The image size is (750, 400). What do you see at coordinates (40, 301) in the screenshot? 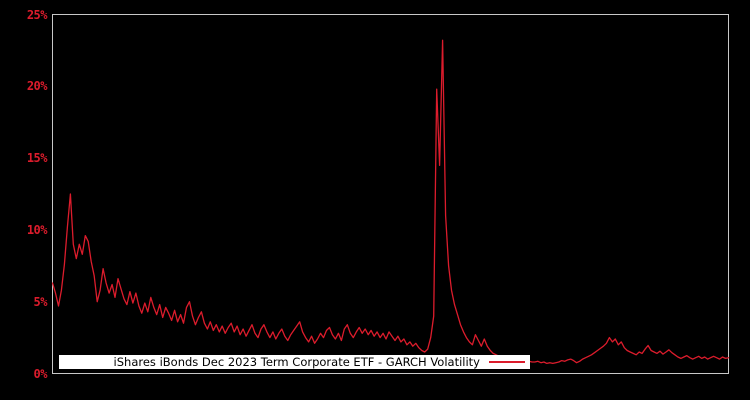
I see `y-tick-label: 5%` at bounding box center [40, 301].